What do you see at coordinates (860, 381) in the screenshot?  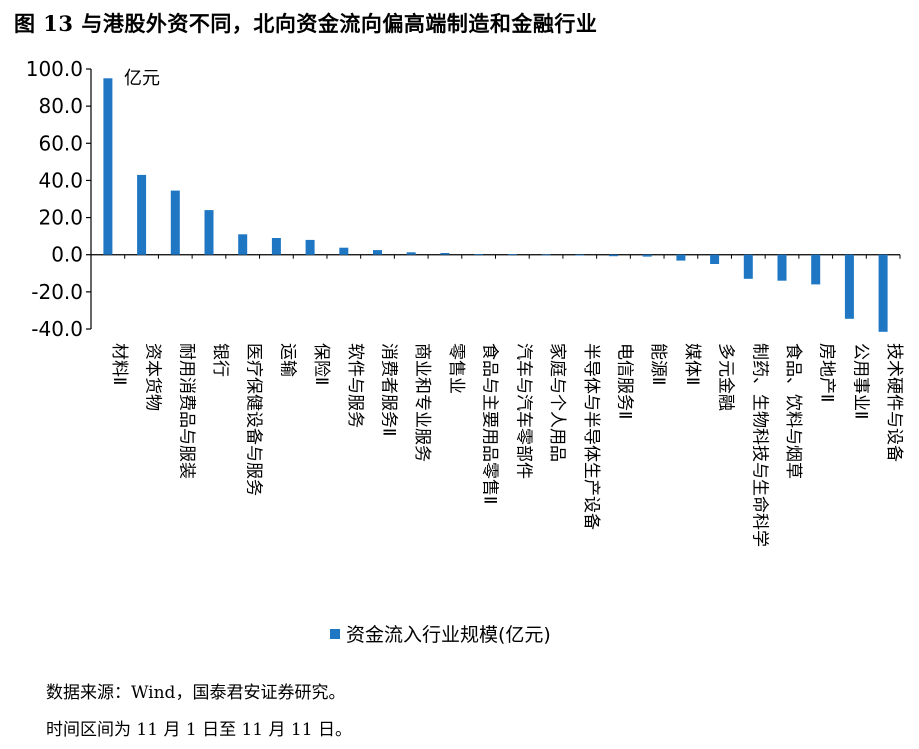 I see `x-tick-label: 公用事业Ⅱ` at bounding box center [860, 381].